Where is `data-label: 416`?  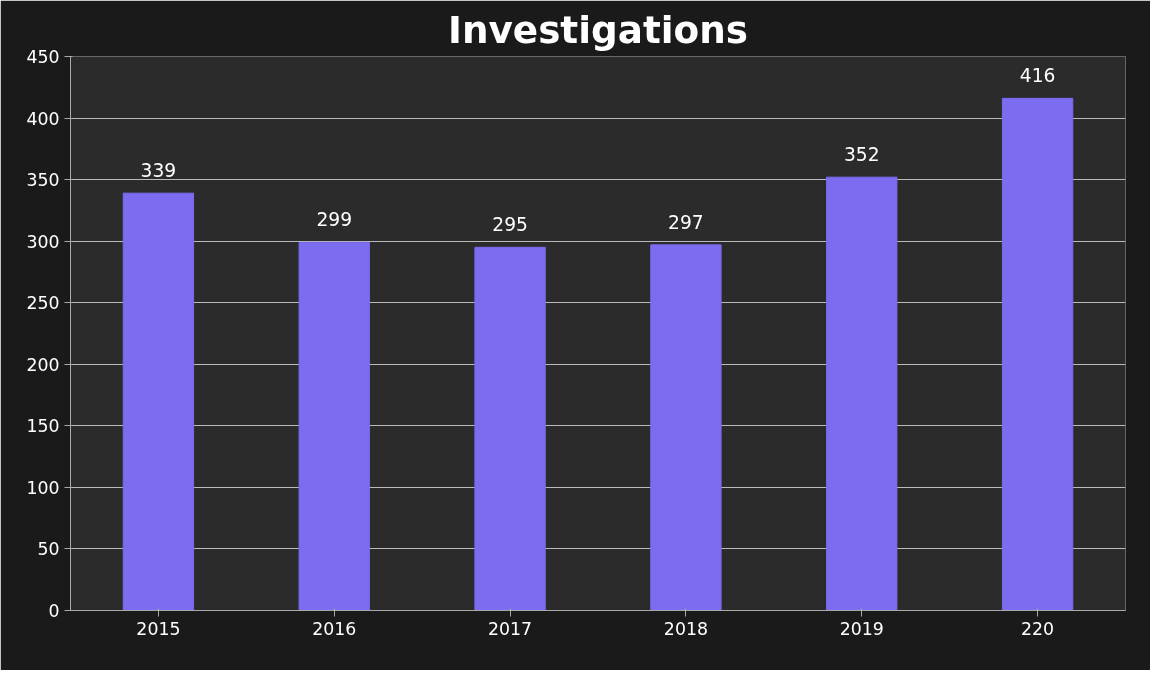 data-label: 416 is located at coordinates (1037, 76).